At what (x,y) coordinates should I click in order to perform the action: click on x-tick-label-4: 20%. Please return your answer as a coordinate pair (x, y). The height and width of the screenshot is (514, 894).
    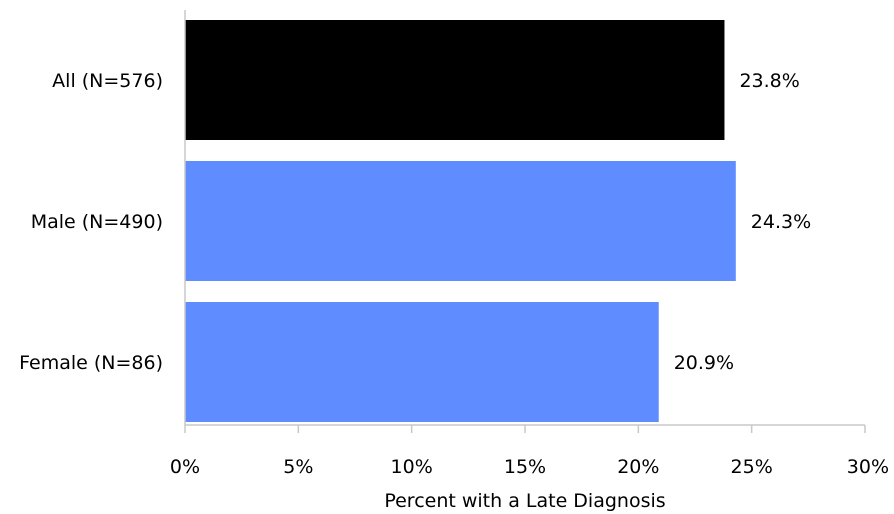
    Looking at the image, I should click on (638, 467).